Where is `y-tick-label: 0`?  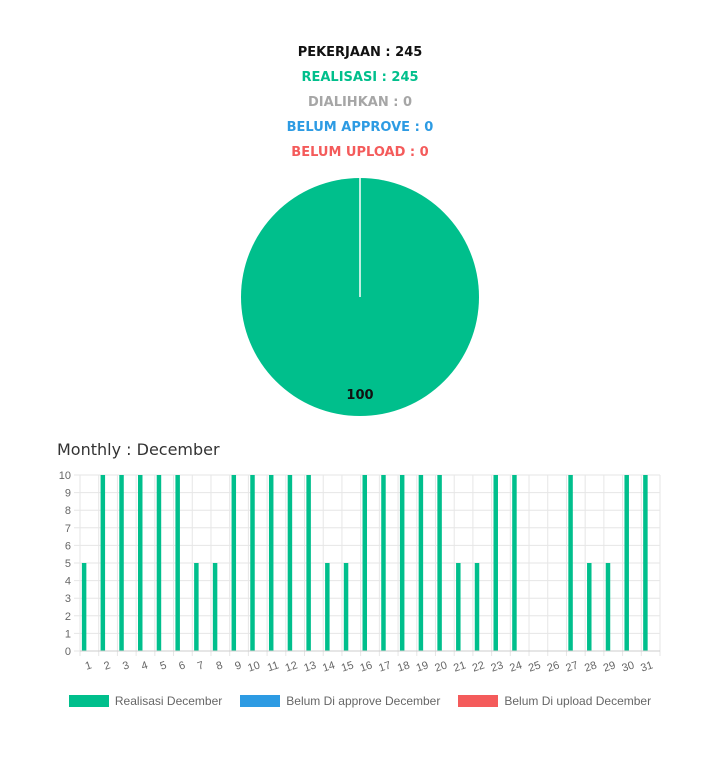 y-tick-label: 0 is located at coordinates (68, 652).